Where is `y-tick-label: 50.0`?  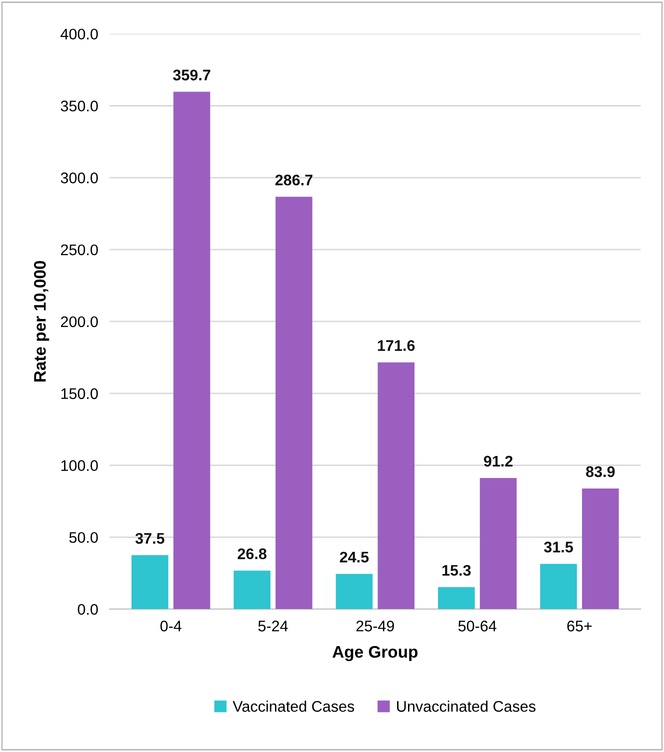 y-tick-label: 50.0 is located at coordinates (83, 537).